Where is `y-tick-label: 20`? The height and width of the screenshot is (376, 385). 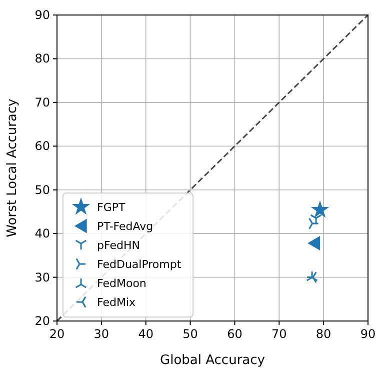
y-tick-label: 20 is located at coordinates (42, 321).